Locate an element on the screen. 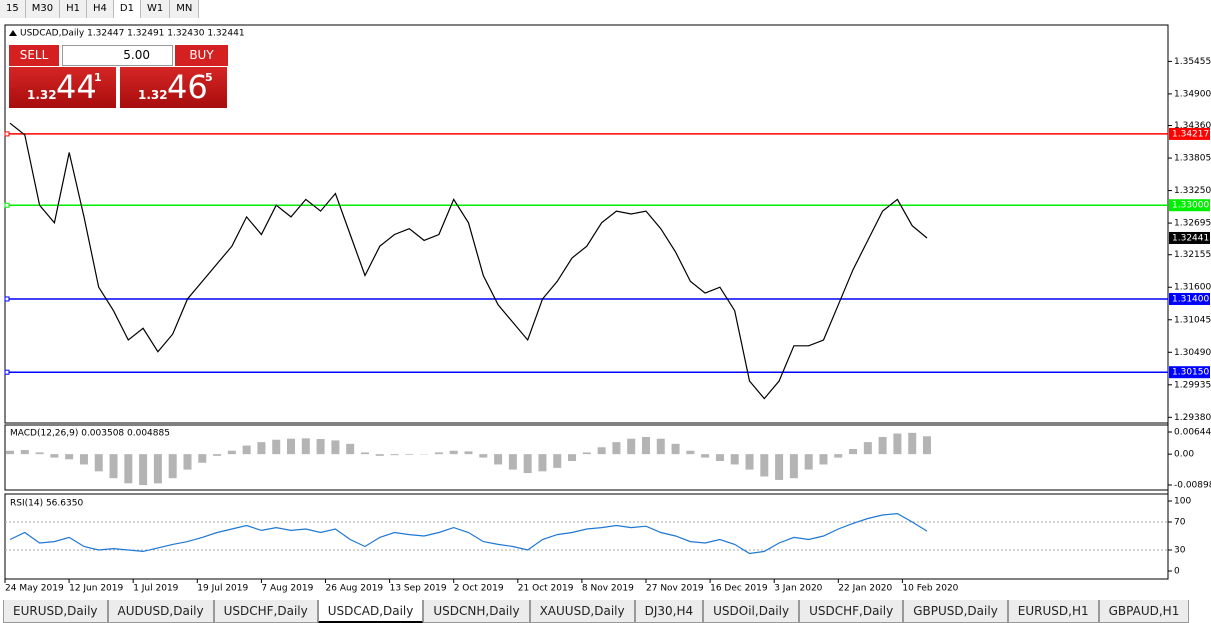 The height and width of the screenshot is (623, 1211). bid-main: 44 is located at coordinates (76, 87).